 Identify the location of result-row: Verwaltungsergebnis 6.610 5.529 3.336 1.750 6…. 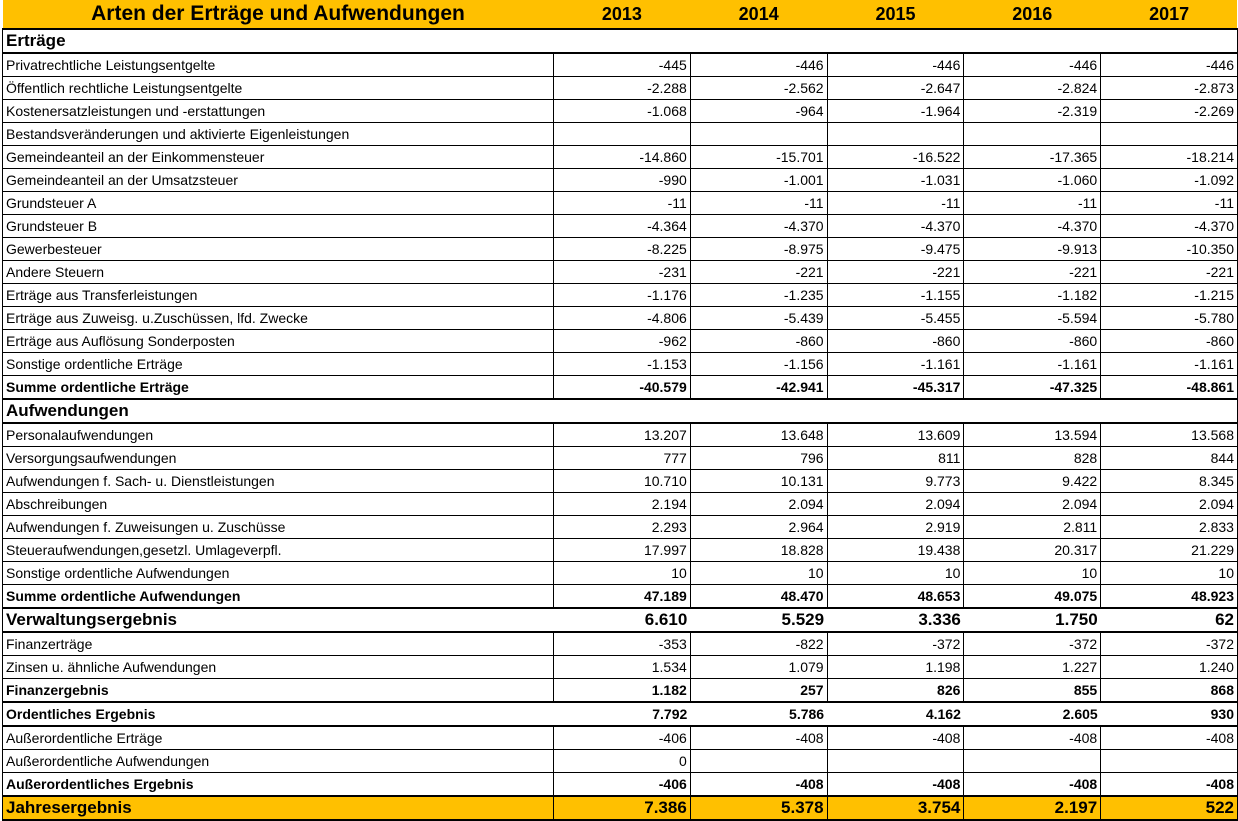
(620, 620).